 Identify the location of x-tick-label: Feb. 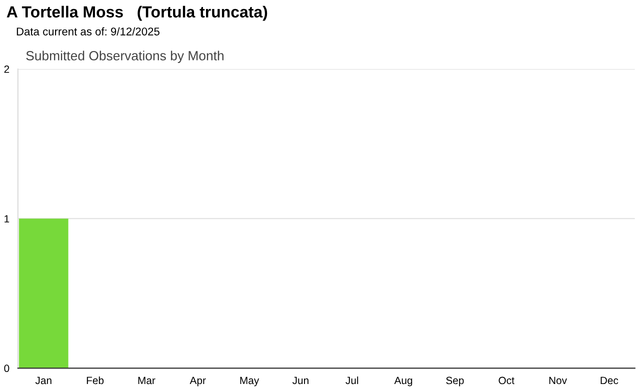
(95, 380).